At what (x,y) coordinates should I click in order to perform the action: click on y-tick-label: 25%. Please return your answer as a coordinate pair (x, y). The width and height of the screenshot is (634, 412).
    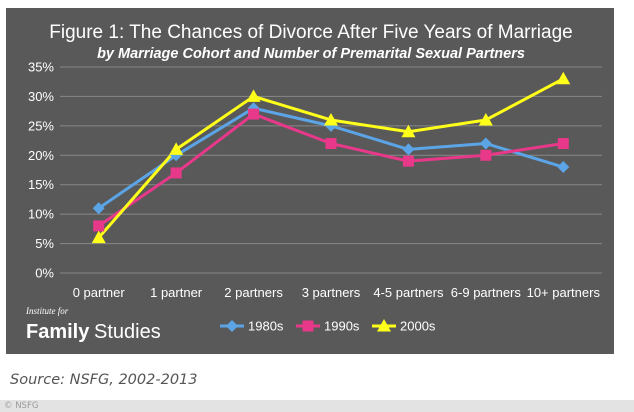
    Looking at the image, I should click on (41, 125).